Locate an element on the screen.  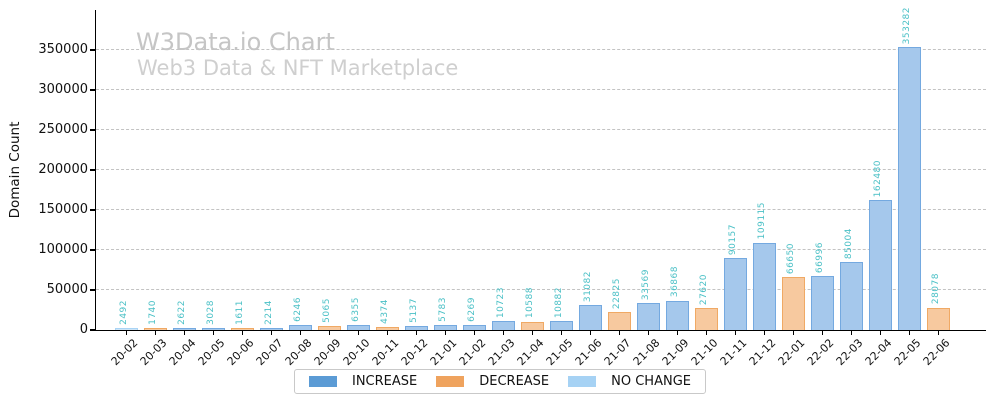
bar-value-label: 5137 is located at coordinates (414, 310).